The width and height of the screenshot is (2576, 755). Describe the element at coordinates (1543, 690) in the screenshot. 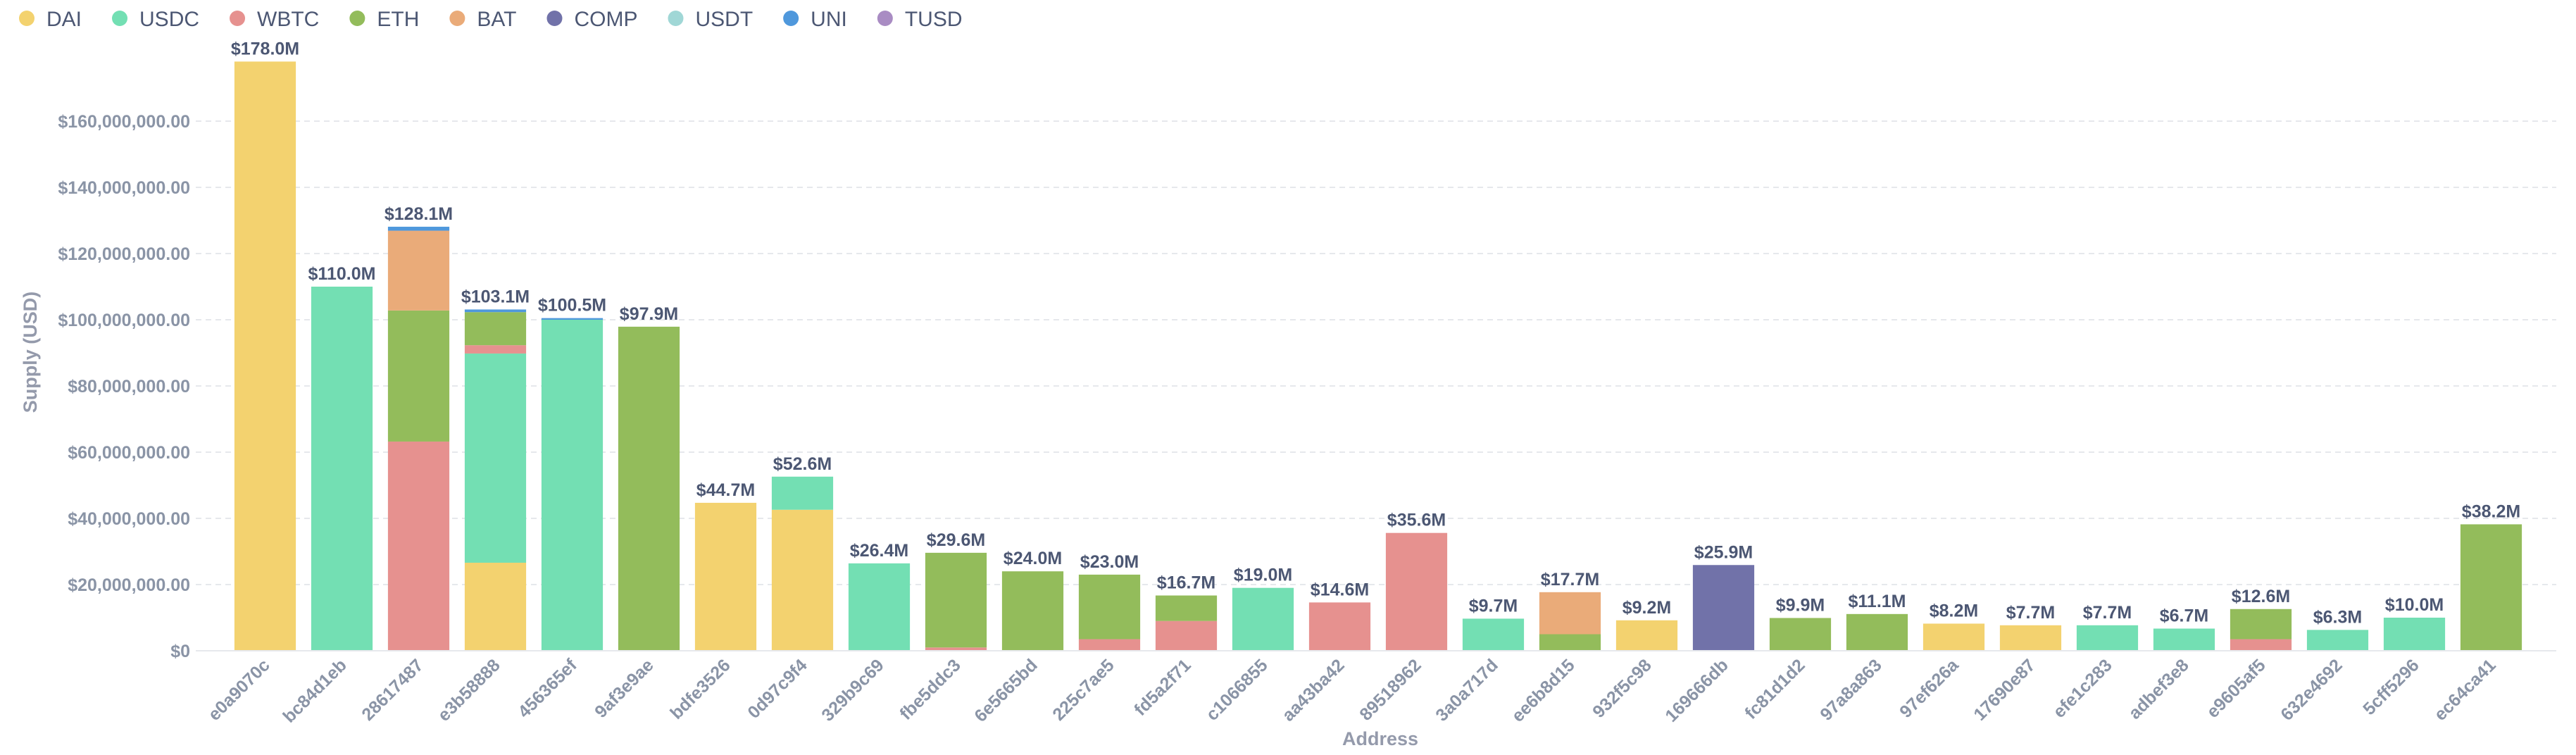

I see `x-tick-label: ee6b8d15` at that location.